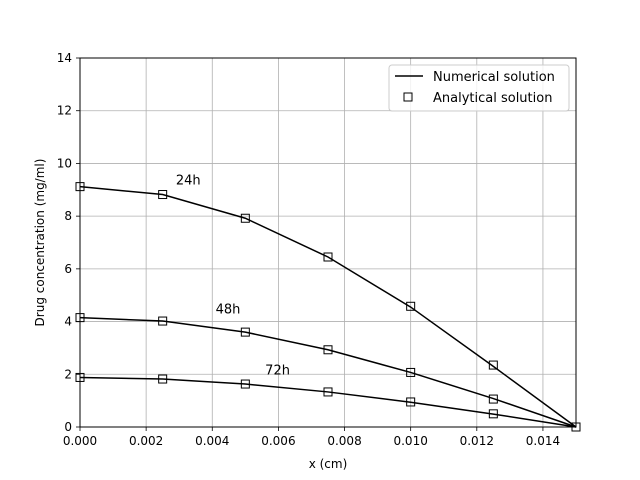 The height and width of the screenshot is (480, 640). What do you see at coordinates (68, 322) in the screenshot?
I see `y-tick-label: 4` at bounding box center [68, 322].